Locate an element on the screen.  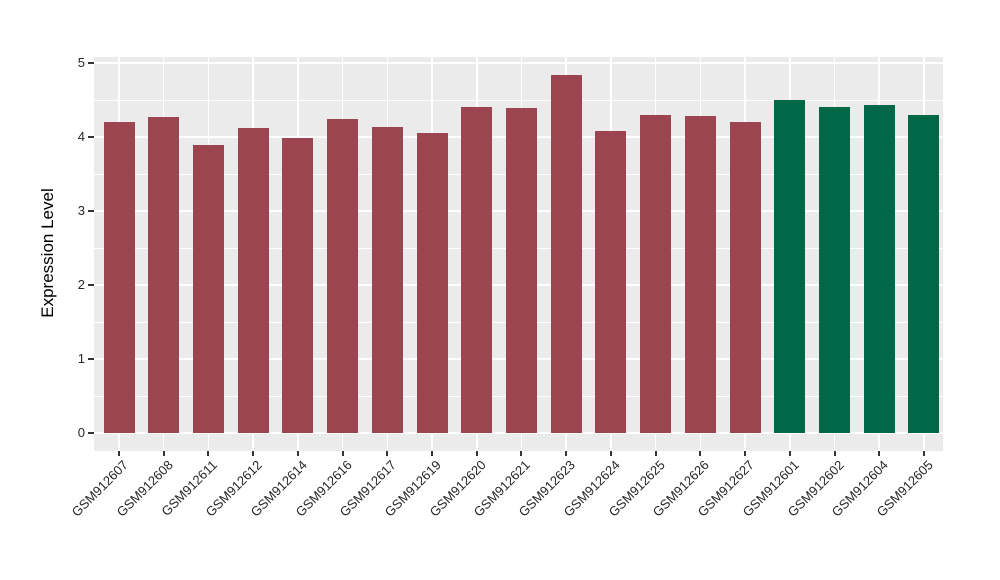
y-axis-tick-label: 0 is located at coordinates (81, 433).